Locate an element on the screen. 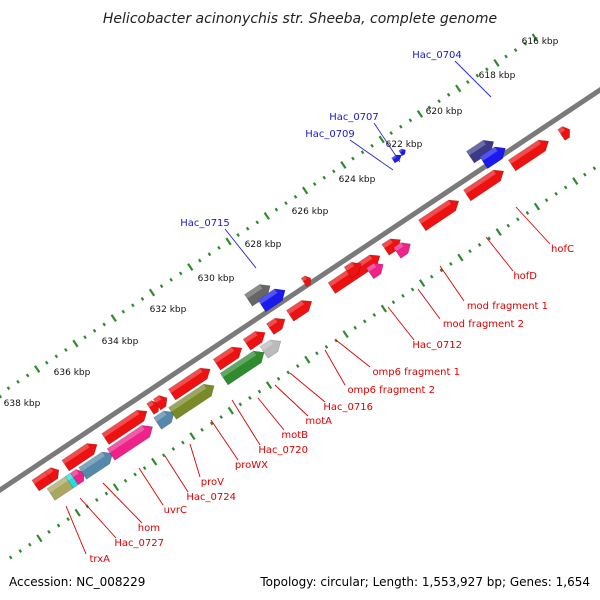  gene-label-bottom: Hac_0712 is located at coordinates (437, 345).